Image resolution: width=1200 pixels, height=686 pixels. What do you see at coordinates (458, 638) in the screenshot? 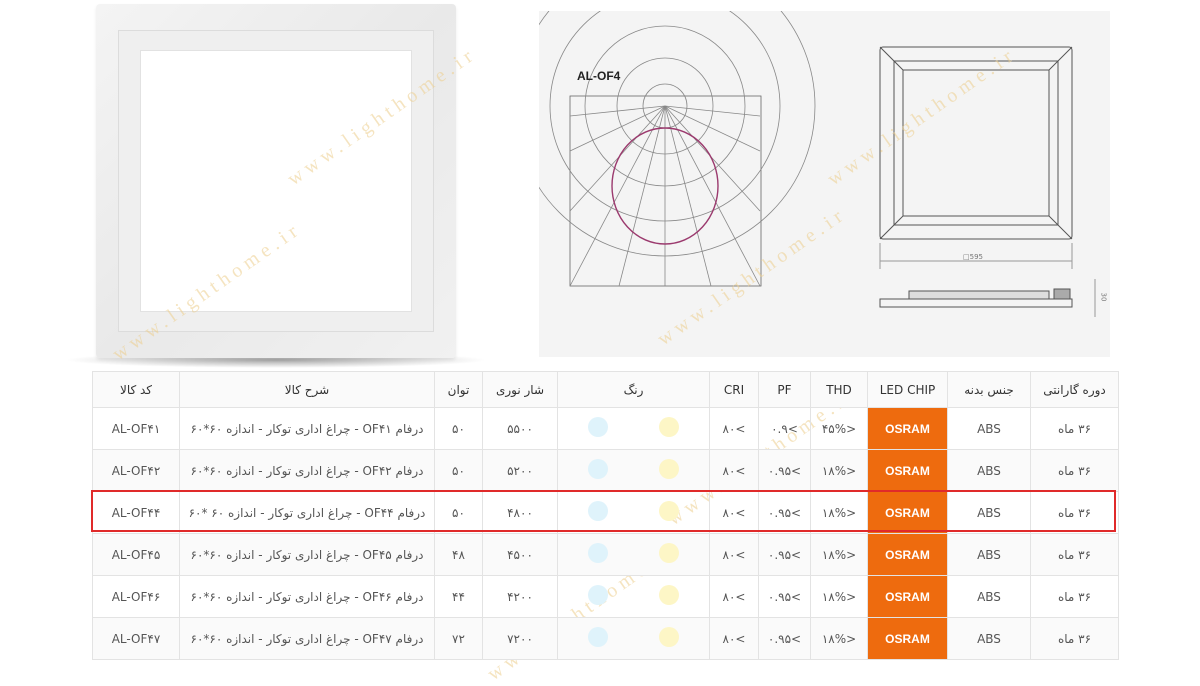
I see `cell-power: ۷۲` at bounding box center [458, 638].